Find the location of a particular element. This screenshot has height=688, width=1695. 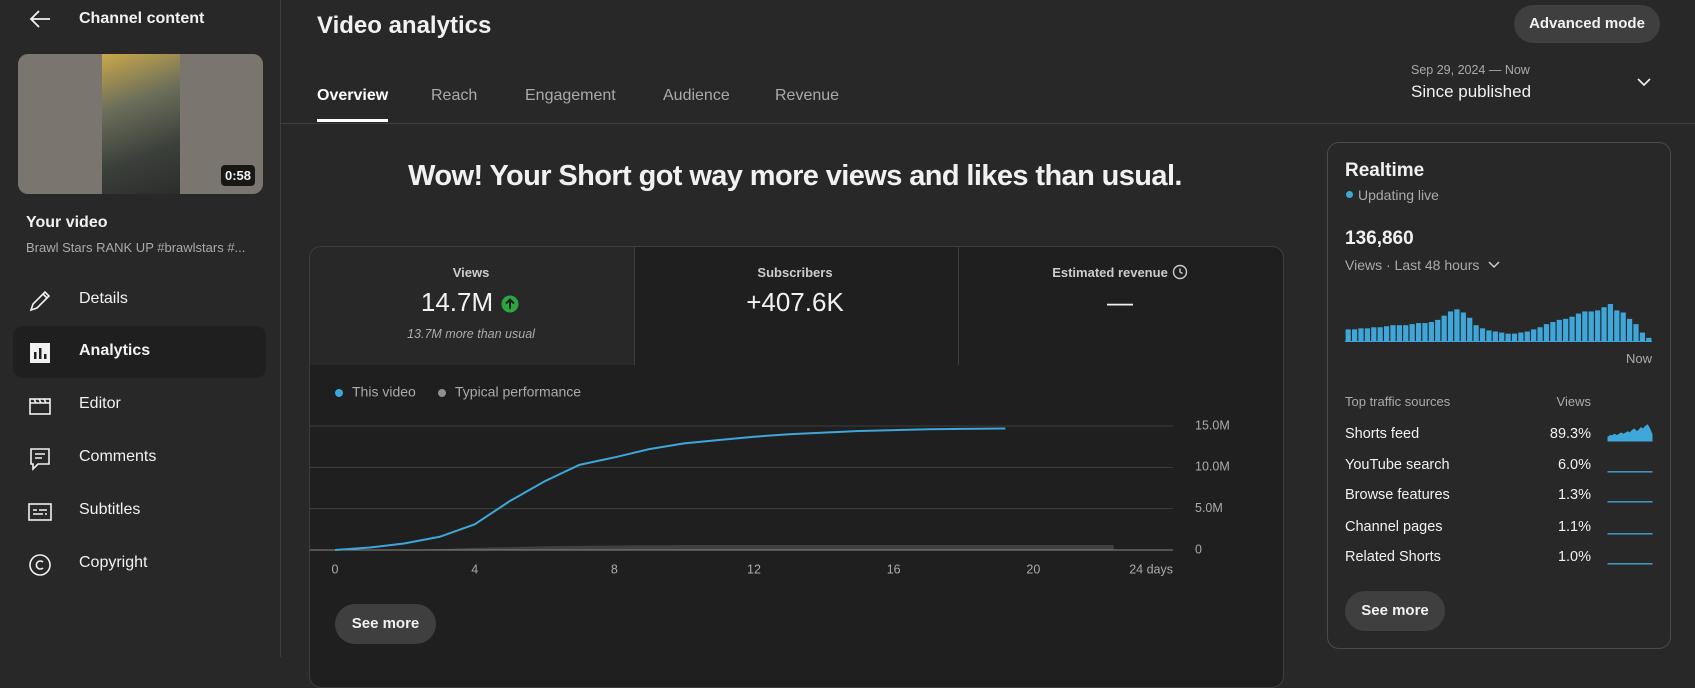

header-divider is located at coordinates (988, 123).